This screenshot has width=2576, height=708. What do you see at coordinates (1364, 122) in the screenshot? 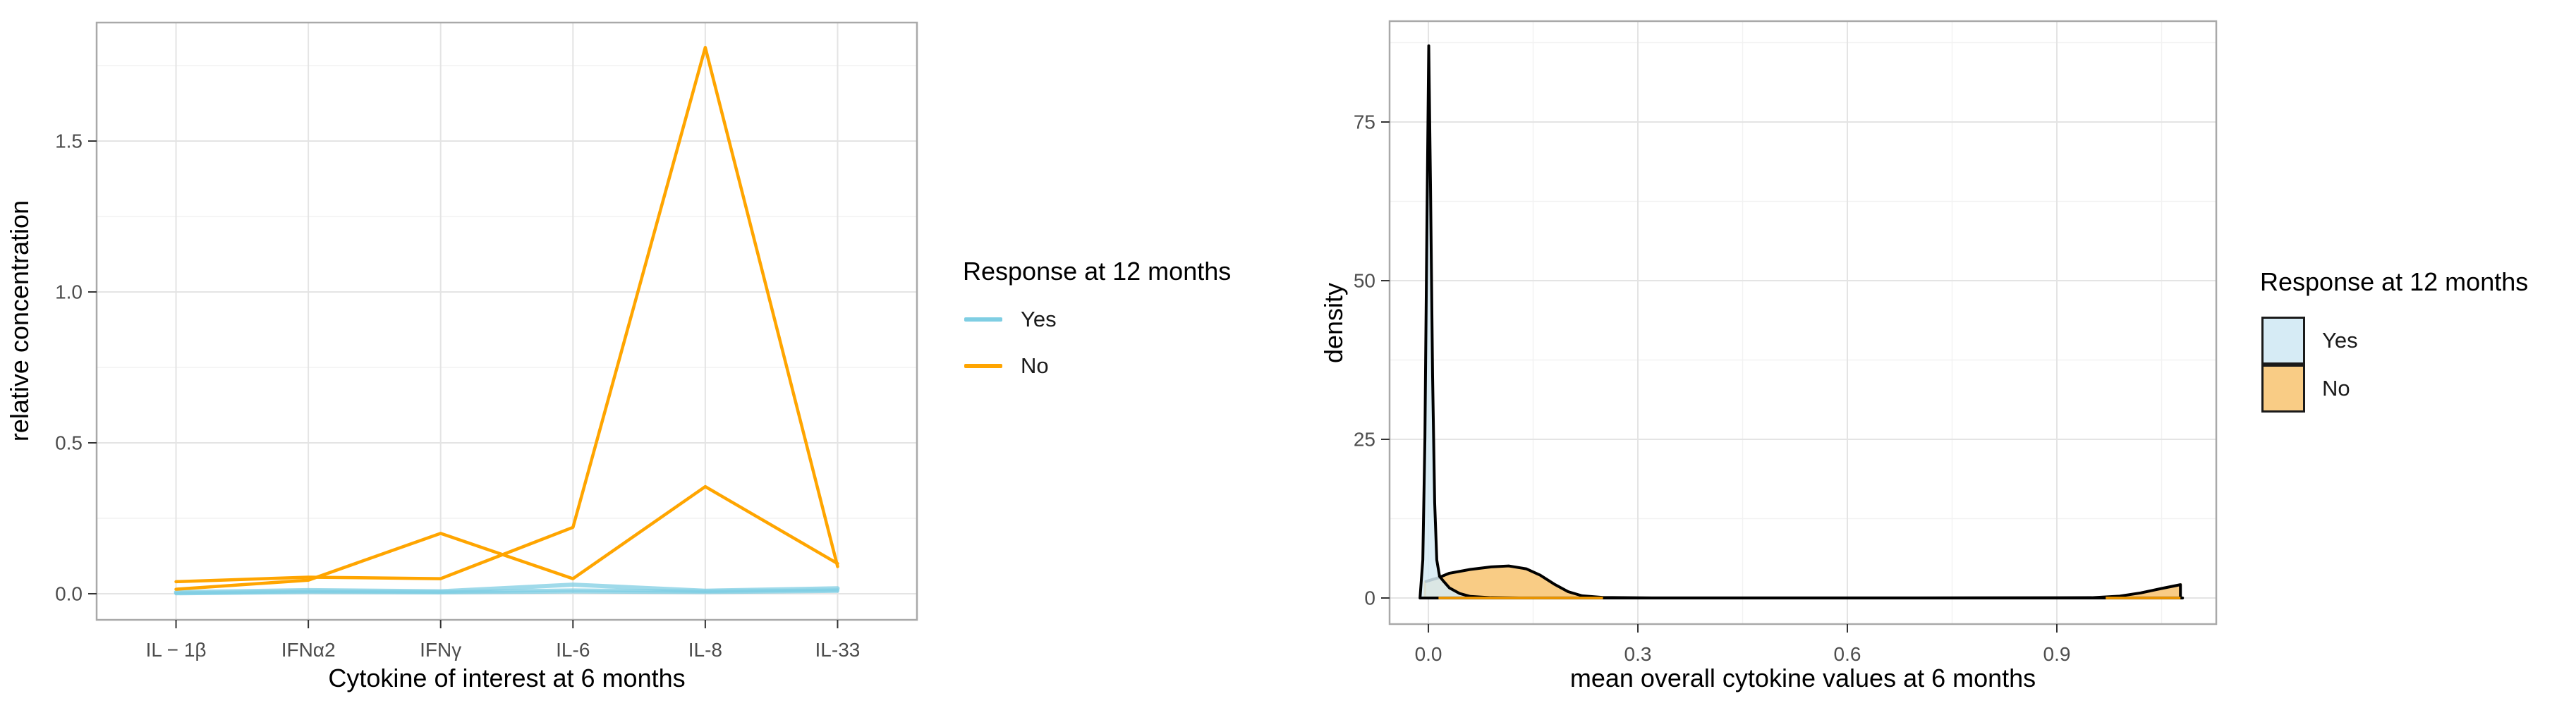
I see `y-tick-label: 75` at bounding box center [1364, 122].